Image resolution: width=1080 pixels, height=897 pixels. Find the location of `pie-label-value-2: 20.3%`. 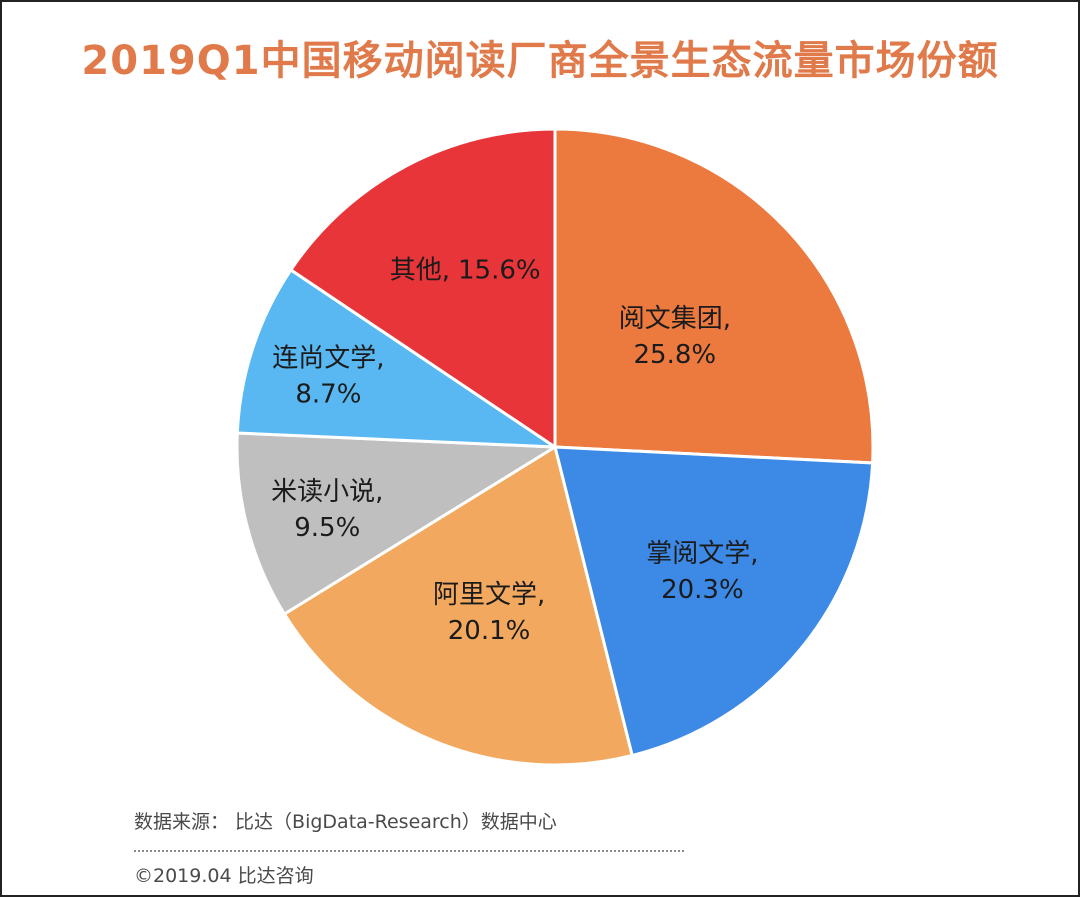

pie-label-value-2: 20.3% is located at coordinates (702, 590).